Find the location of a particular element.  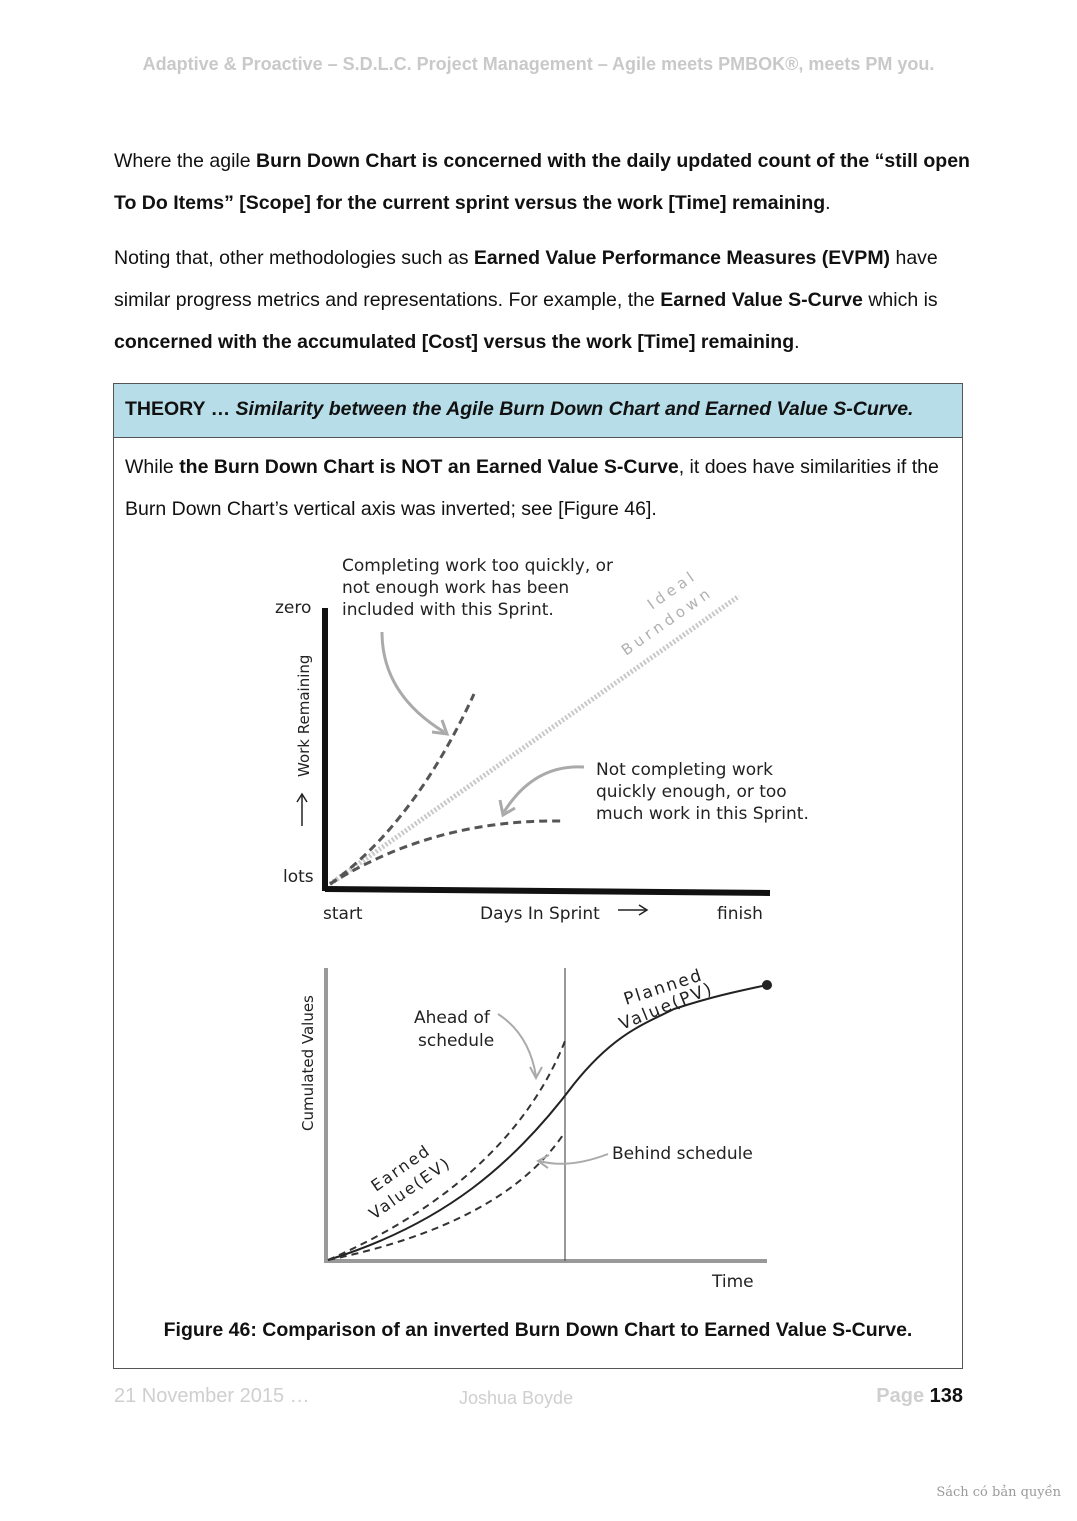

note-fast-line-2: not enough work has been is located at coordinates (455, 588).